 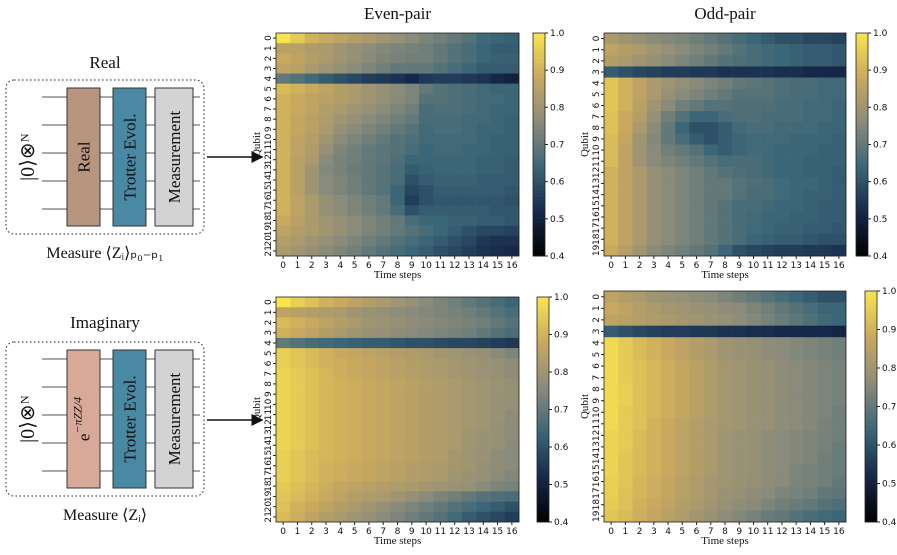 I want to click on x-tick-label: 8, so click(x=725, y=532).